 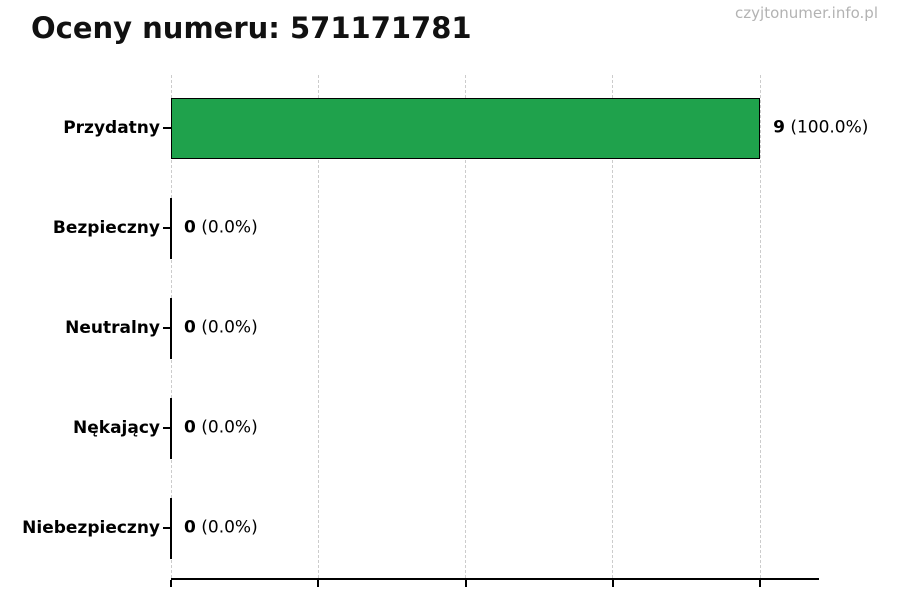 I want to click on watermark-text: czyjtonumer.info.pl, so click(x=806, y=13).